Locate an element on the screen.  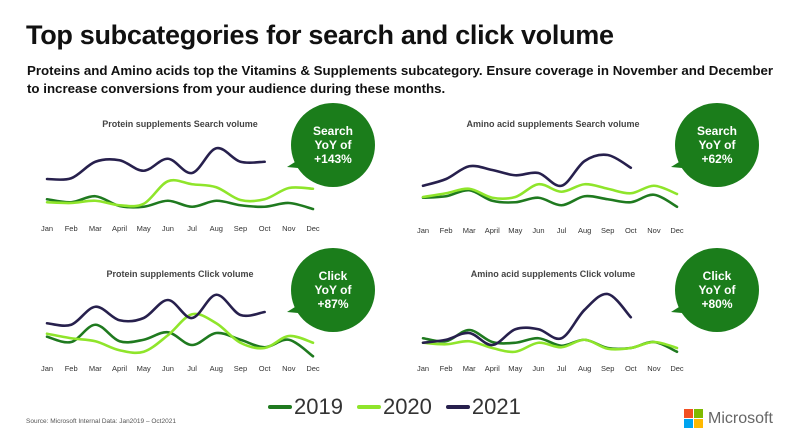
chart-title: Amino acid supplements Search volume is located at coordinates (552, 124).